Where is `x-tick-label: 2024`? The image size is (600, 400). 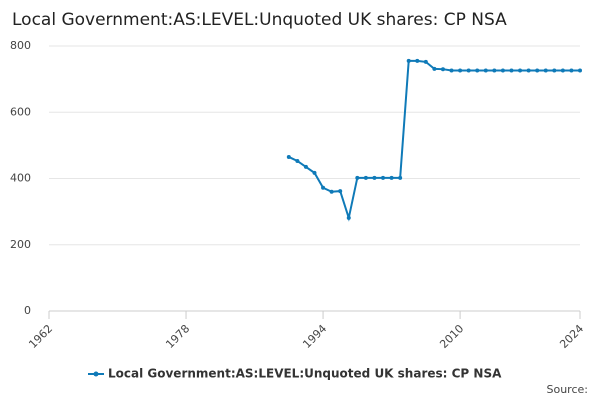 x-tick-label: 2024 is located at coordinates (571, 336).